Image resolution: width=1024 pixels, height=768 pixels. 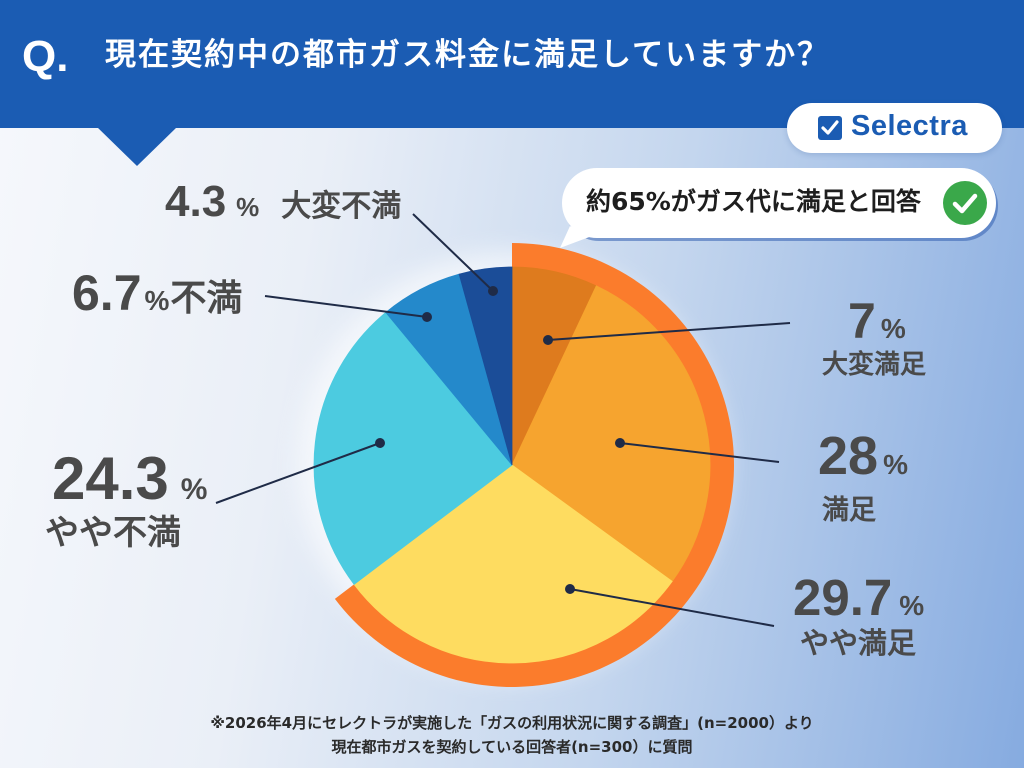 I want to click on leader-dot-somewhat-dissatisfied, so click(x=380, y=443).